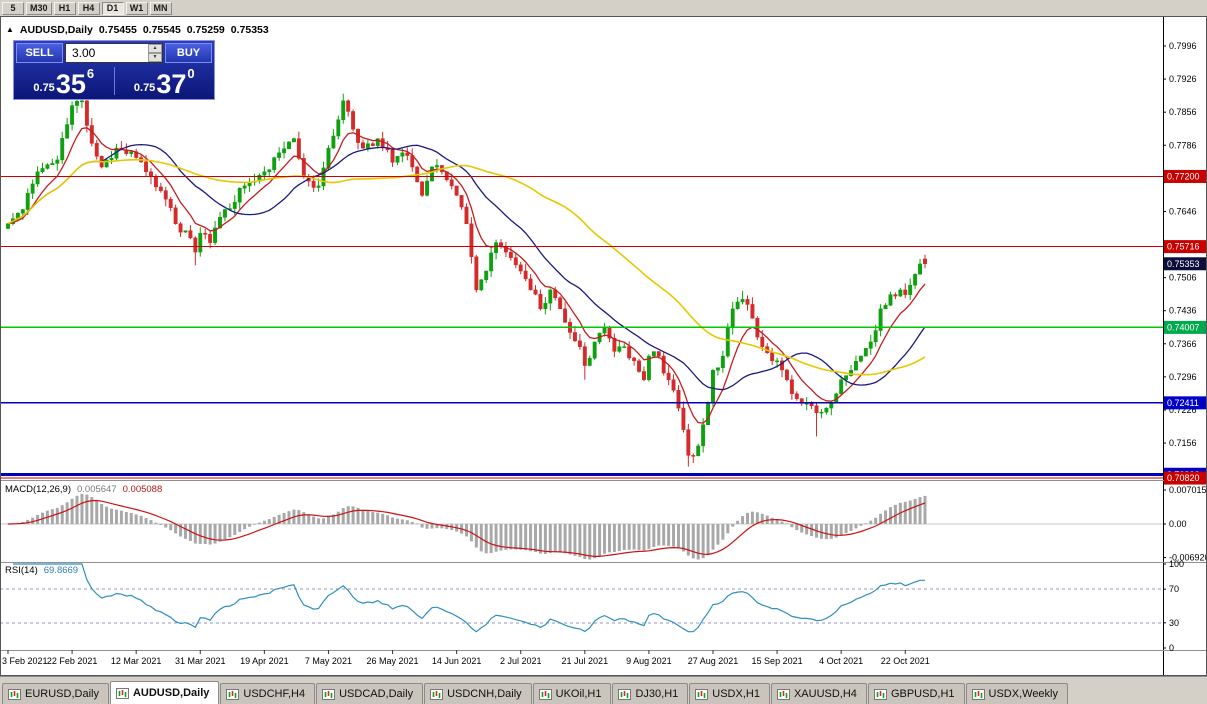 The image size is (1207, 704). I want to click on ohlc-open: 0.75455, so click(117, 30).